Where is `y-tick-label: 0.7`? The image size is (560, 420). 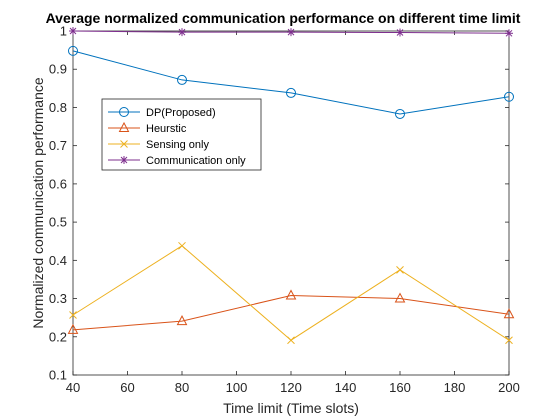 y-tick-label: 0.7 is located at coordinates (58, 145).